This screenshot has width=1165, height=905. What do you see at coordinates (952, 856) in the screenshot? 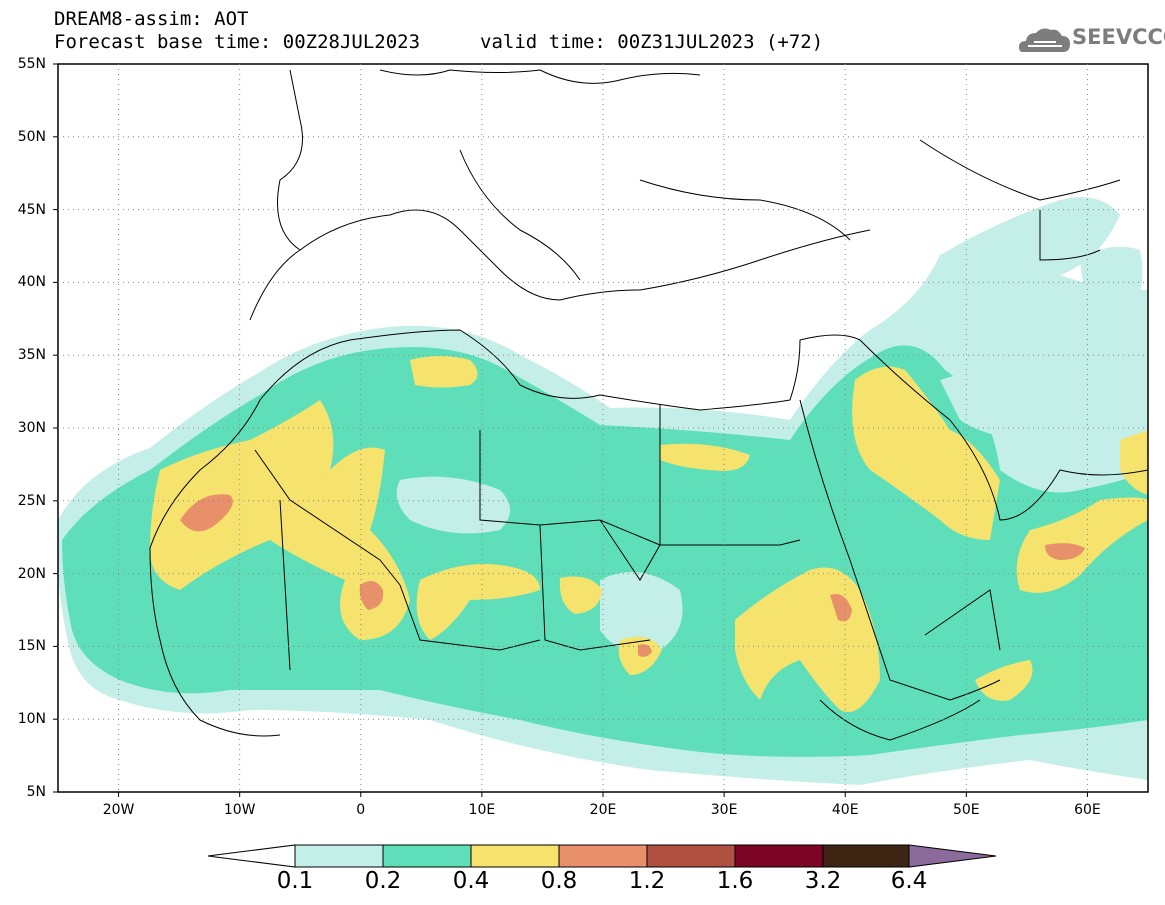
I see `colorbar-max-arrow` at bounding box center [952, 856].